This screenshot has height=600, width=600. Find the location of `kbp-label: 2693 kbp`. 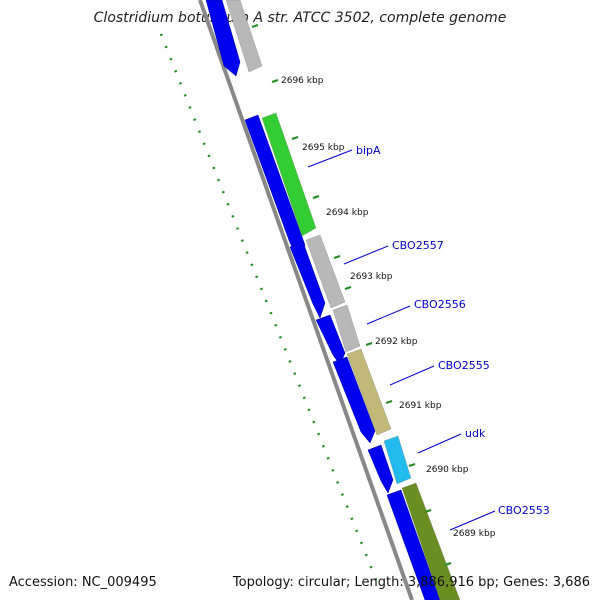

kbp-label: 2693 kbp is located at coordinates (371, 277).